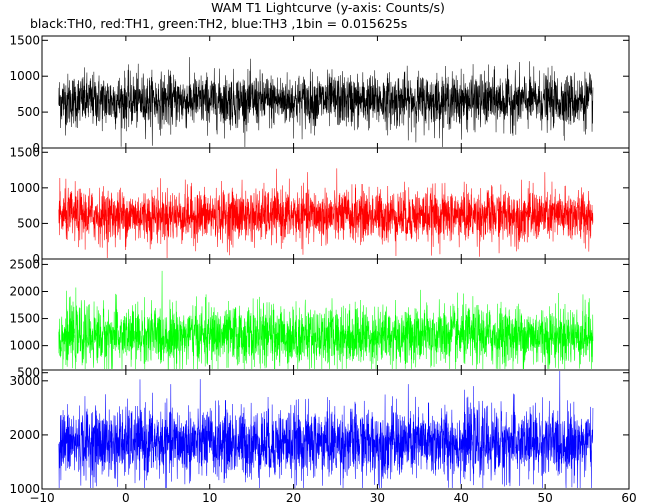  What do you see at coordinates (328, 7) in the screenshot?
I see `chart-title: WAM T1 Lightcurve (y-axis: Counts/s)` at bounding box center [328, 7].